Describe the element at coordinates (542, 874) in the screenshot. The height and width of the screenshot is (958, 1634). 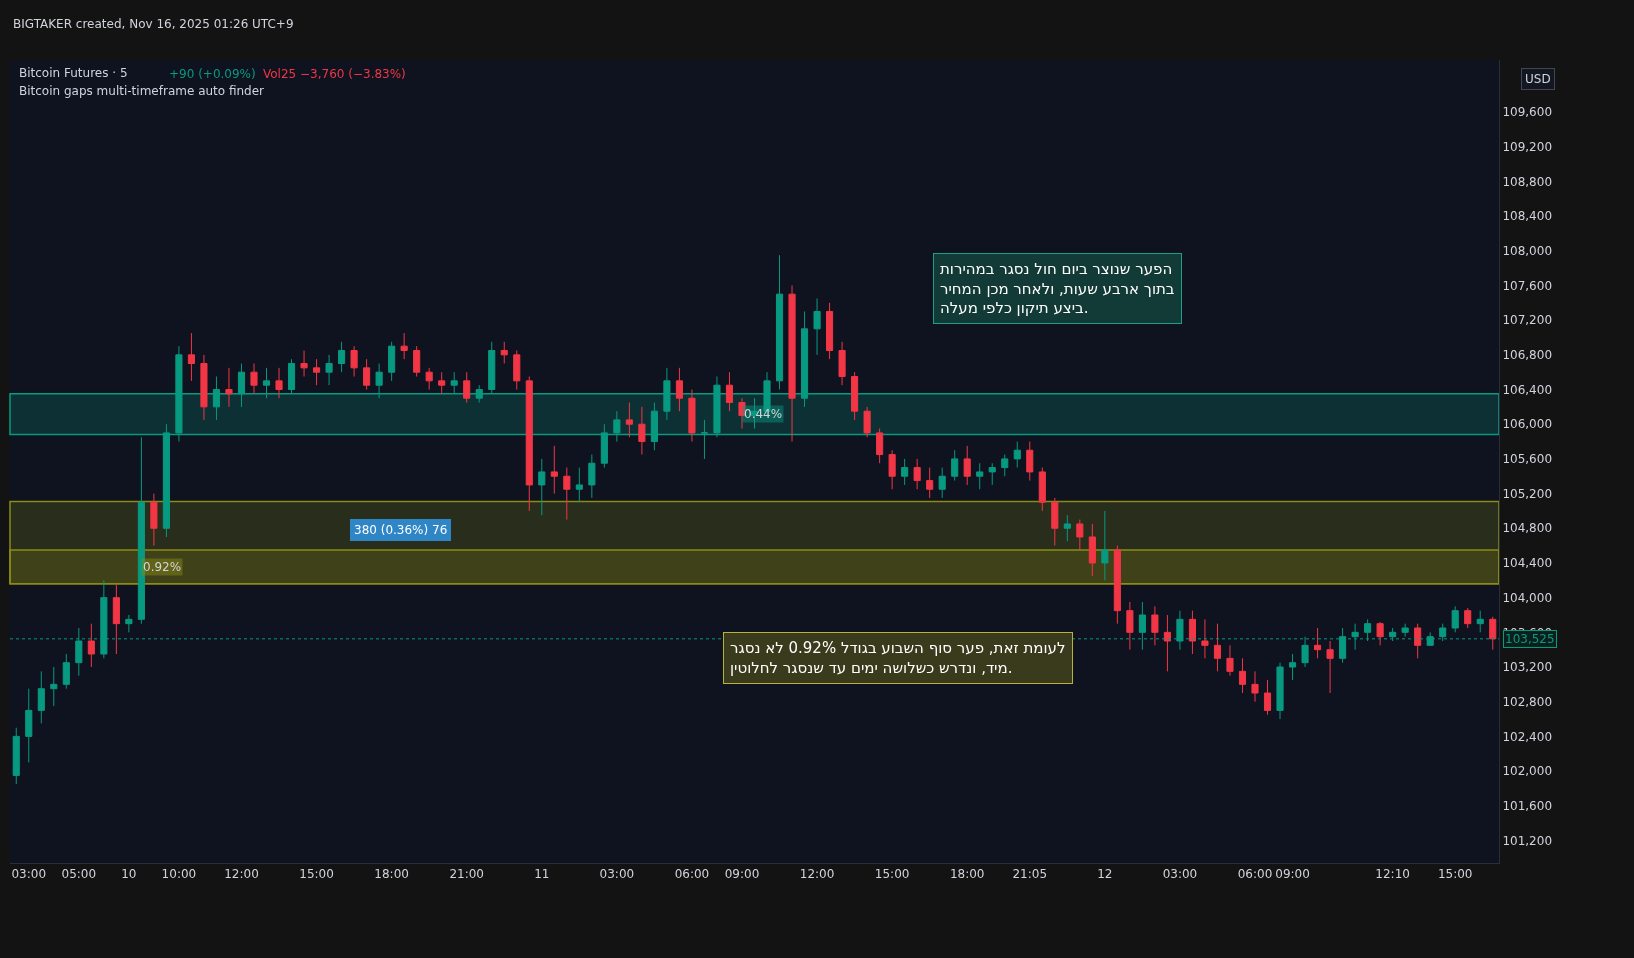
I see `x-tick-label: 11` at that location.